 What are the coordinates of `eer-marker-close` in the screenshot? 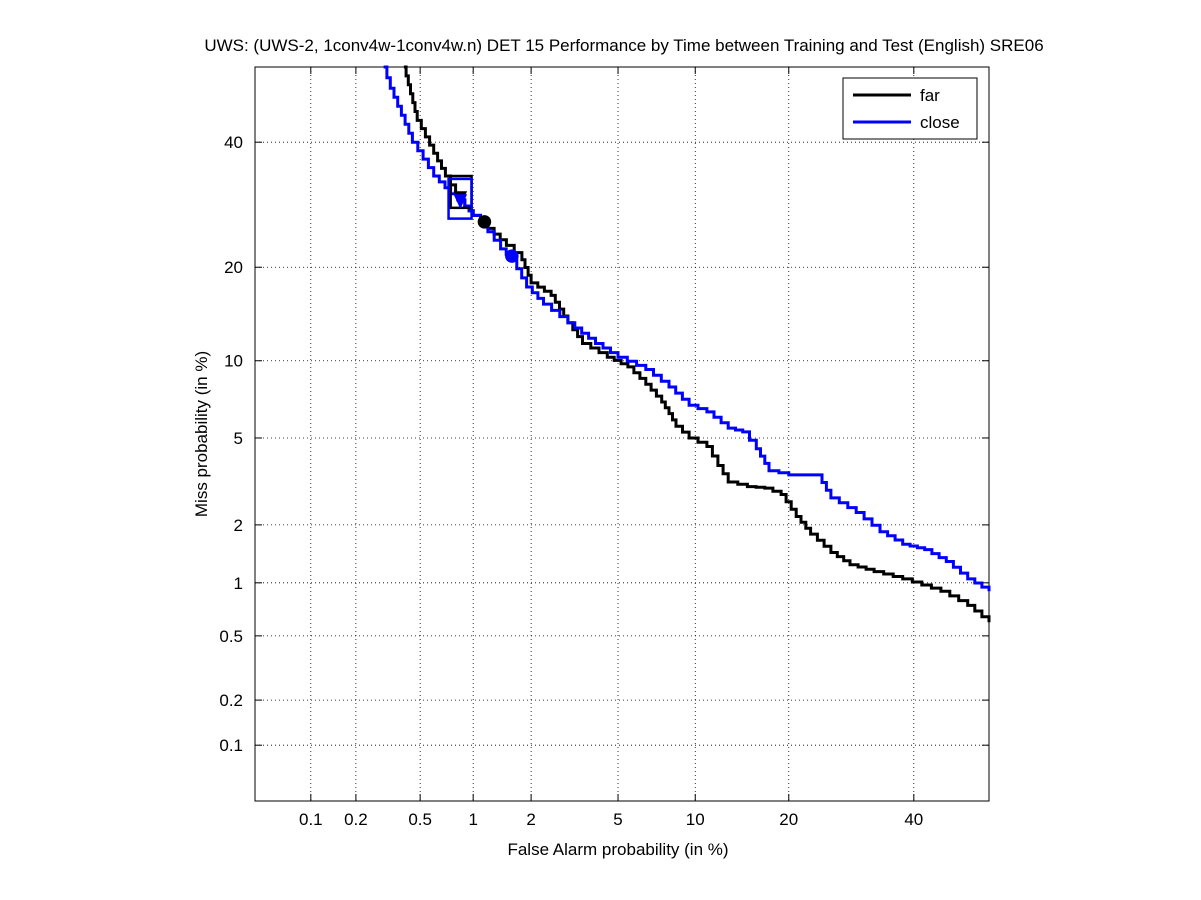 It's located at (512, 256).